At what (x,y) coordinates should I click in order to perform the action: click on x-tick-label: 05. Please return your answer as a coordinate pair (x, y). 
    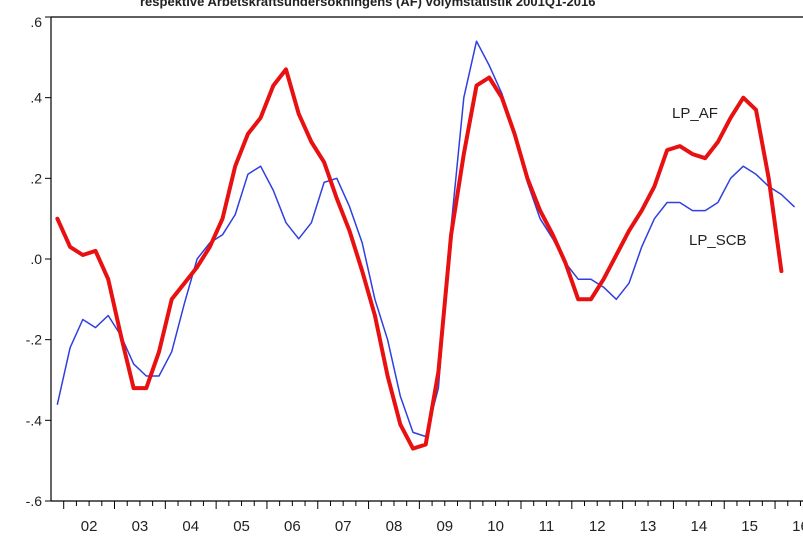
    Looking at the image, I should click on (241, 526).